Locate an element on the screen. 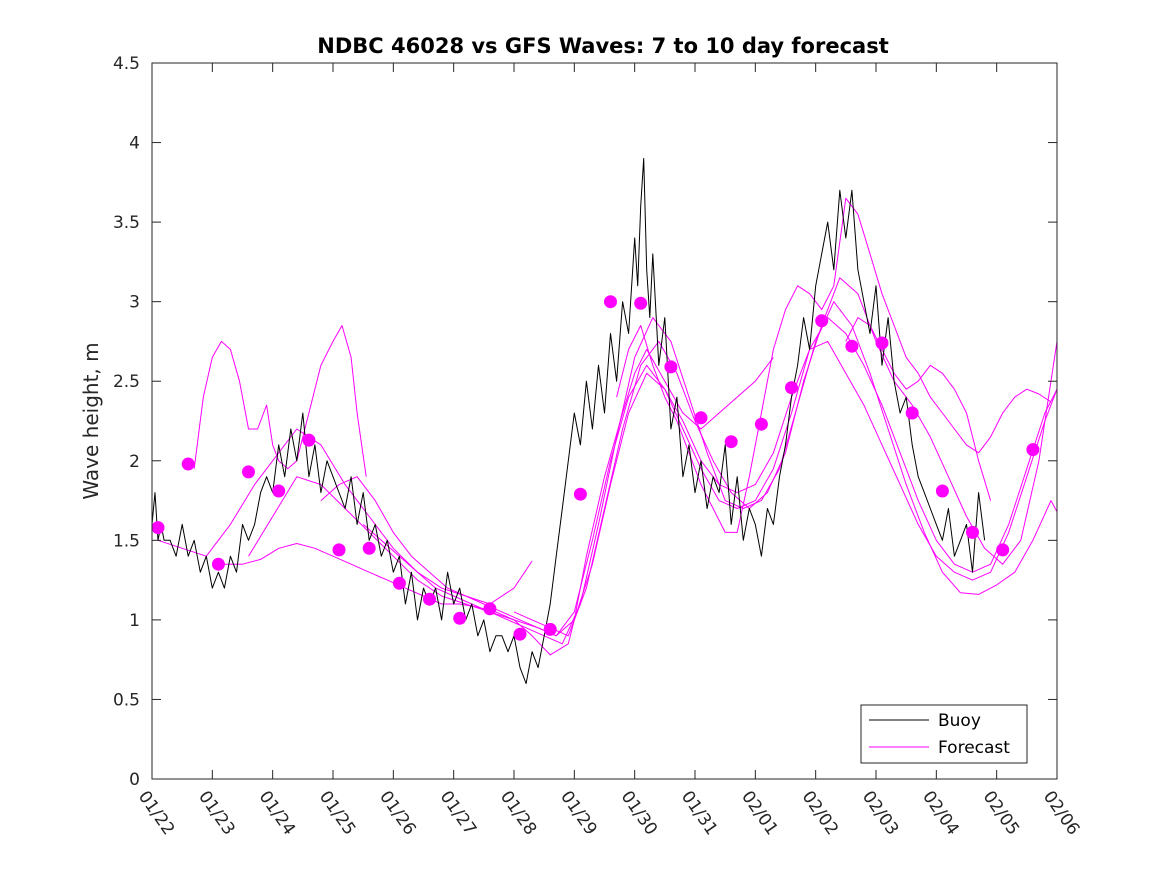 Image resolution: width=1167 pixels, height=875 pixels. forecast-run-9-line is located at coordinates (918, 409).